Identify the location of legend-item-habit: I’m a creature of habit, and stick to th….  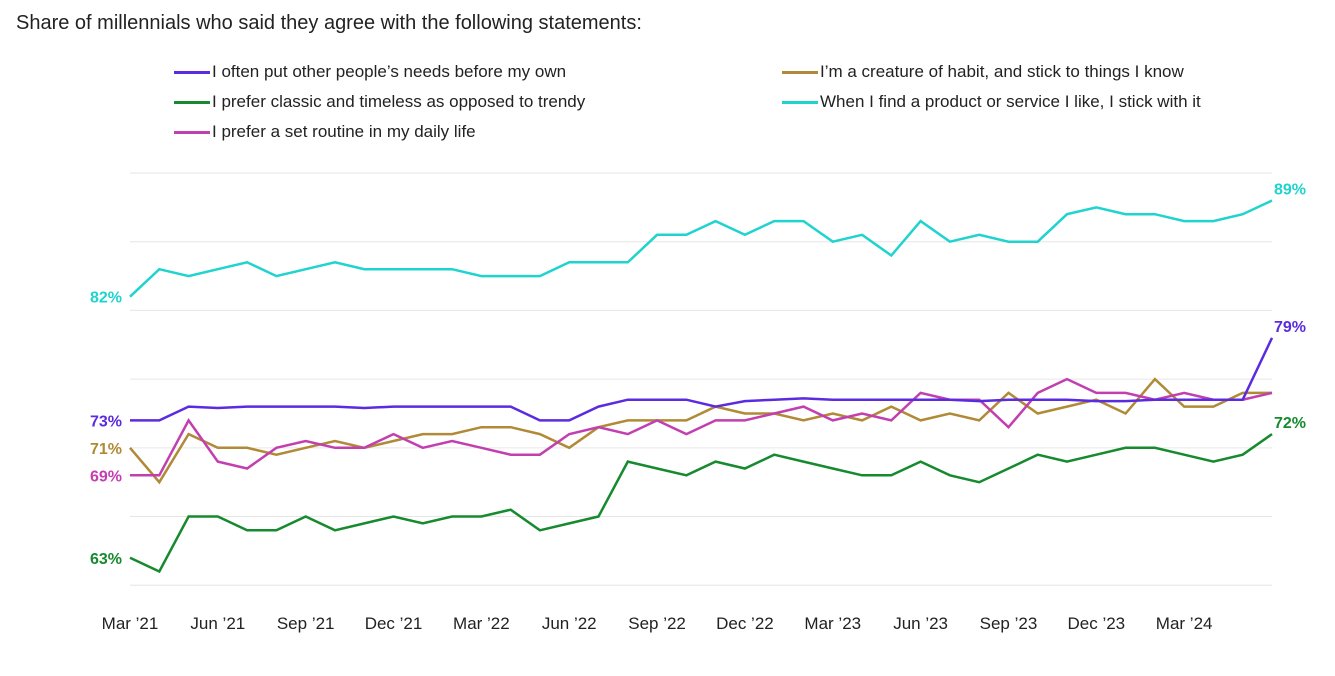
(983, 72).